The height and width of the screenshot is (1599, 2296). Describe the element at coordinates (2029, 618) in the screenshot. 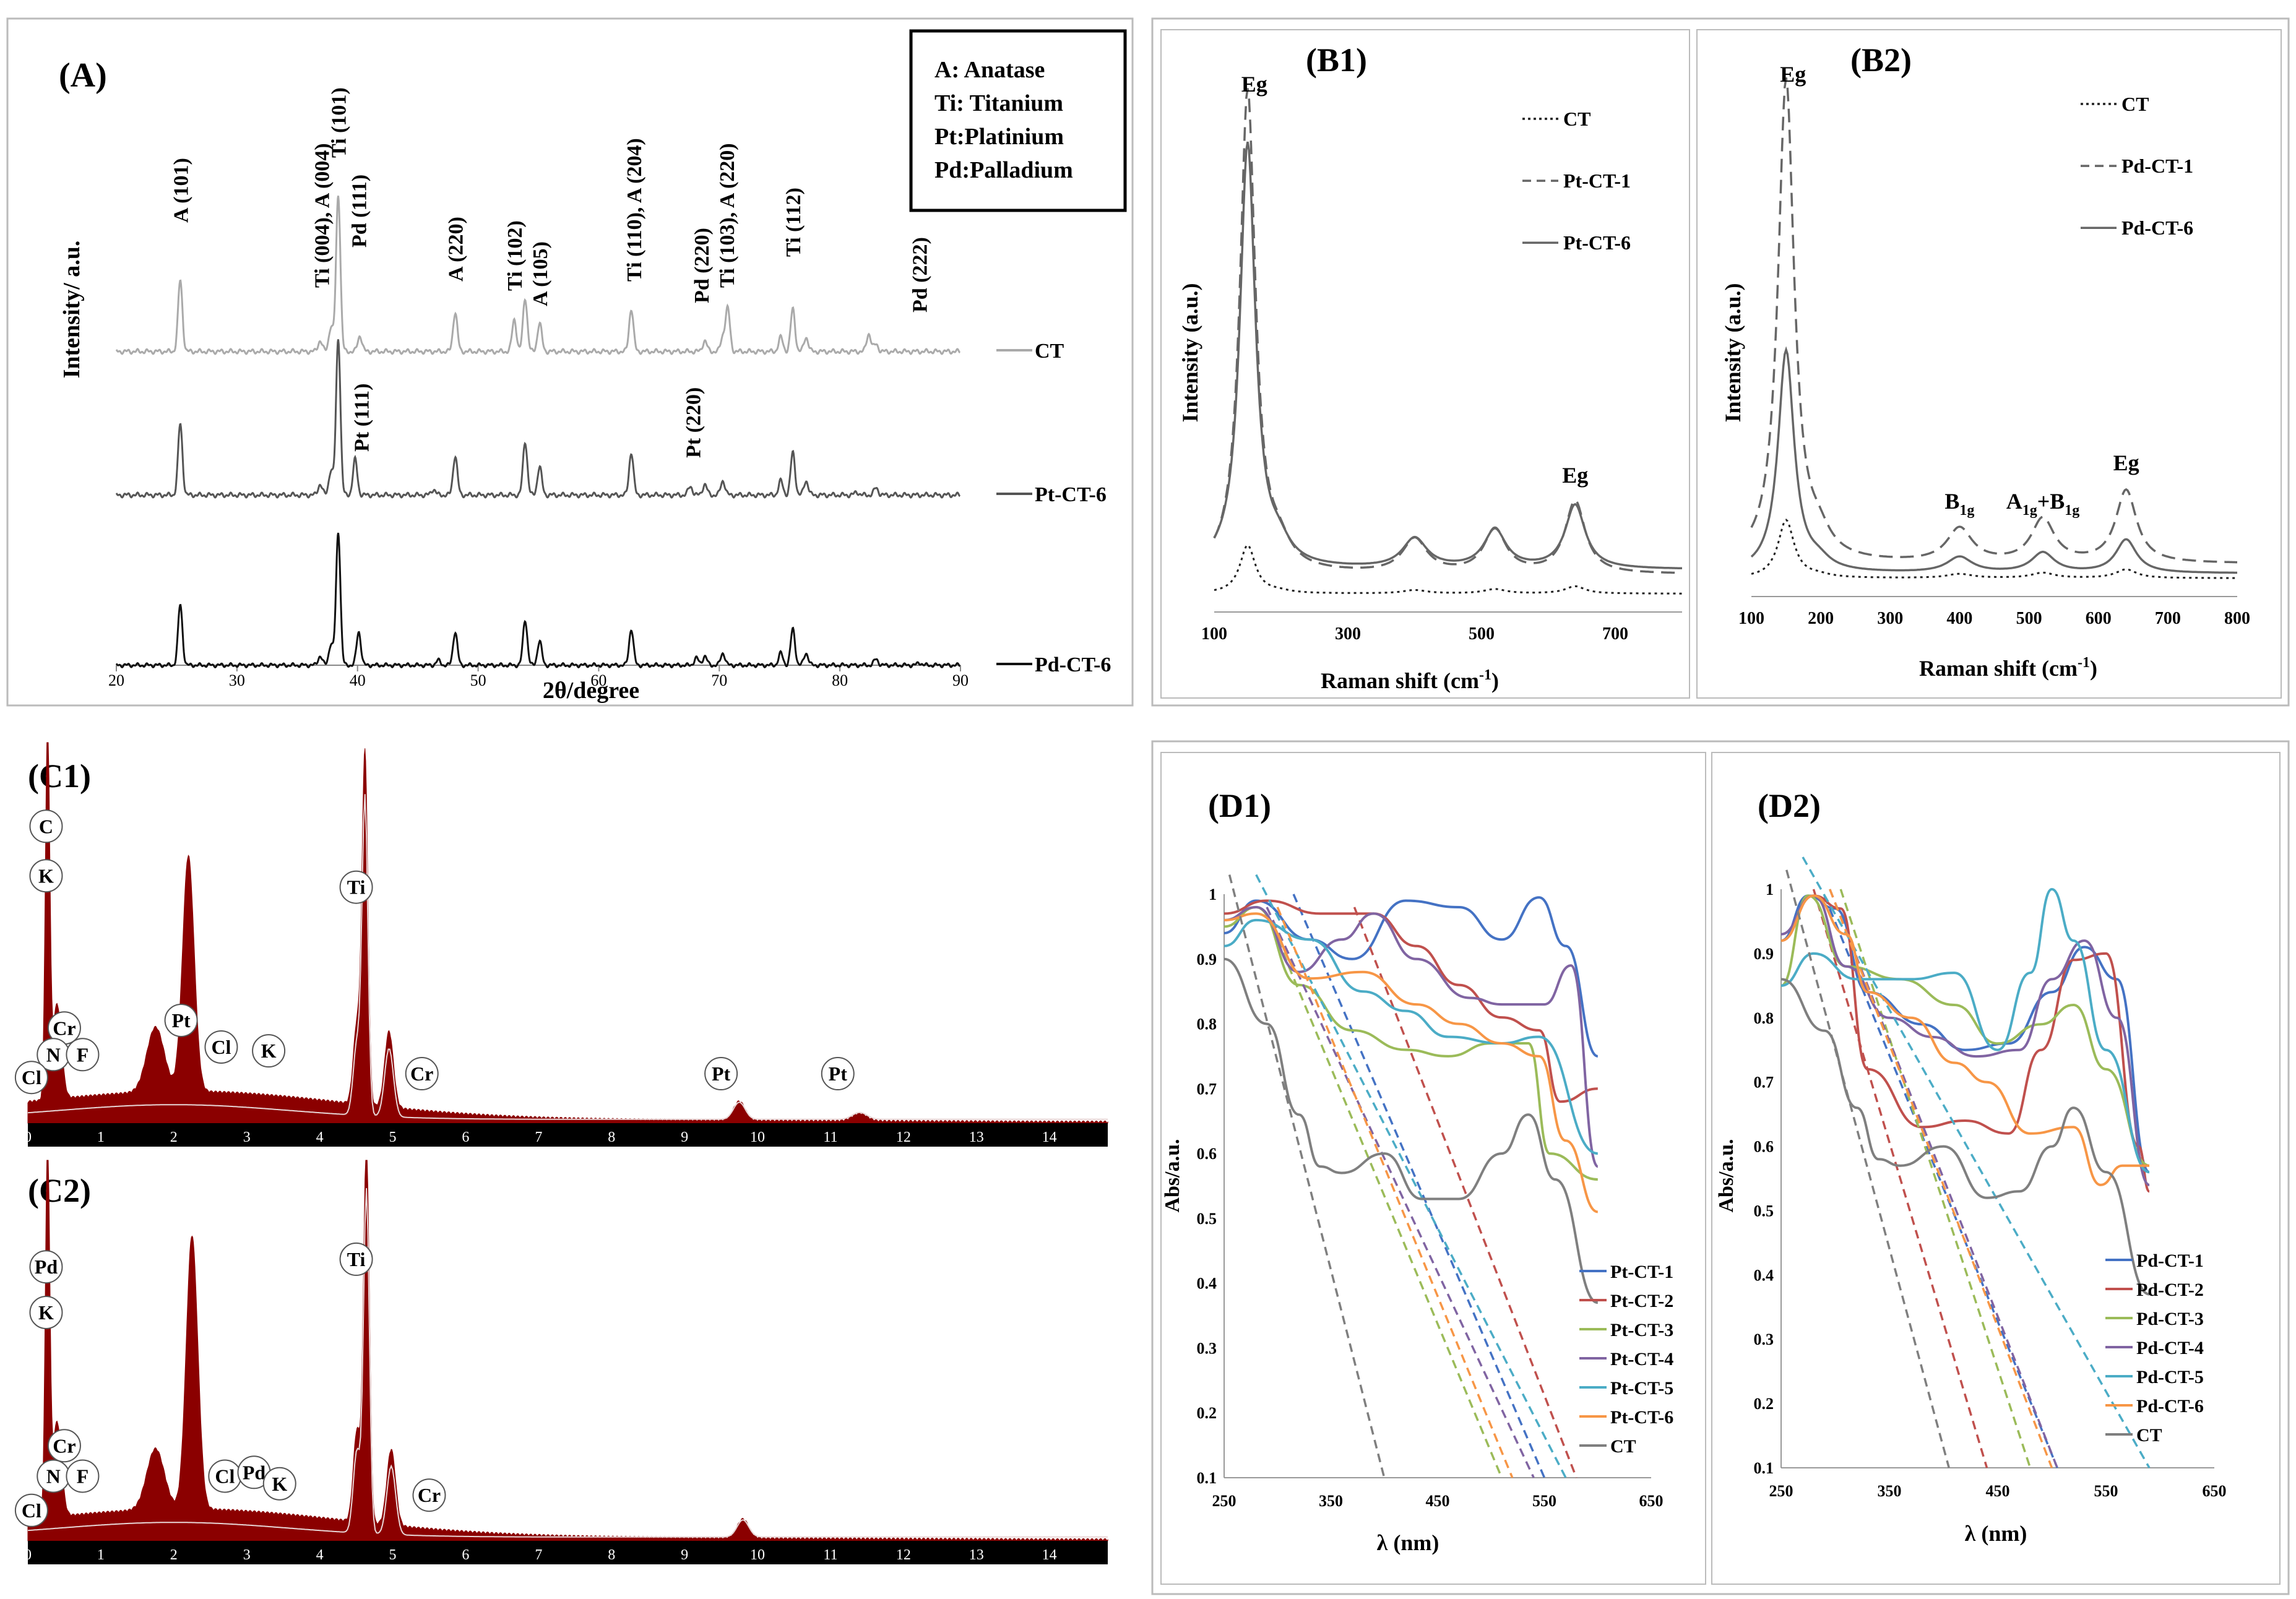

I see `x-tick-label: 500` at that location.